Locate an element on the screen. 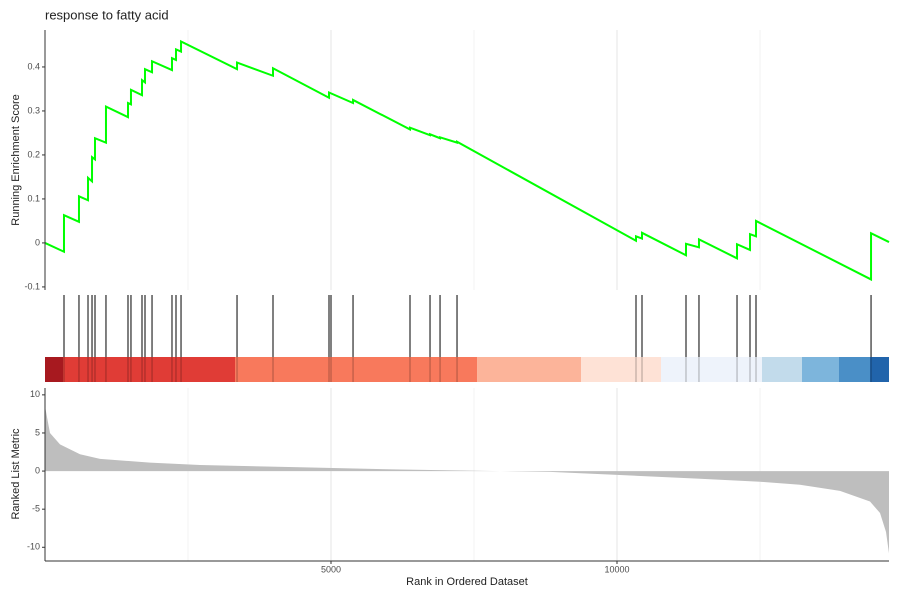 This screenshot has width=900, height=605. y-axis-label: Ranked List Metric is located at coordinates (16, 474).